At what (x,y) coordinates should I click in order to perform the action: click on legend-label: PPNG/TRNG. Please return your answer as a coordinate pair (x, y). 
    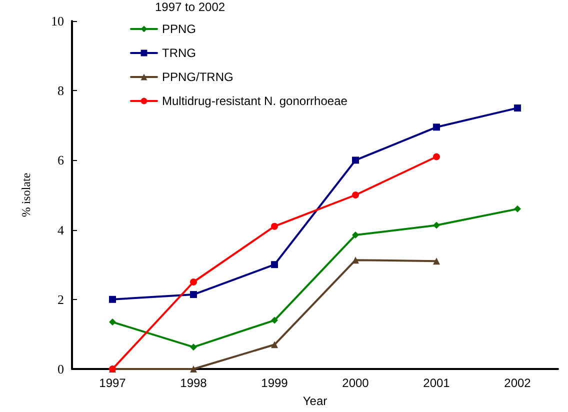
    Looking at the image, I should click on (198, 77).